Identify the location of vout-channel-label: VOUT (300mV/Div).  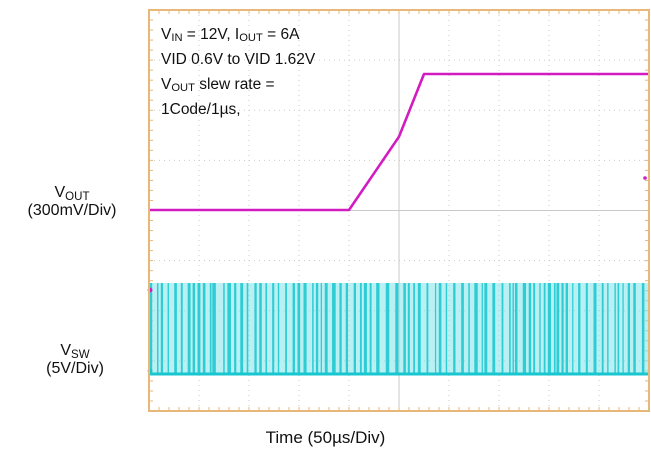
(72, 202).